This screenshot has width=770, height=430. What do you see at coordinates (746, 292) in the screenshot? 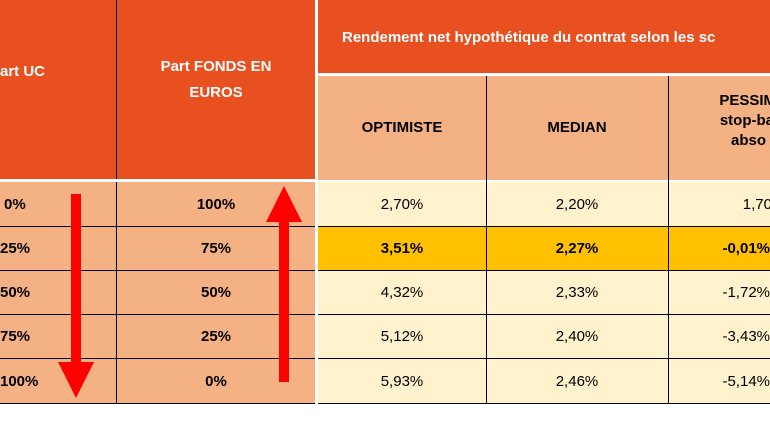
I see `pessimiste-value: -1,72%` at bounding box center [746, 292].